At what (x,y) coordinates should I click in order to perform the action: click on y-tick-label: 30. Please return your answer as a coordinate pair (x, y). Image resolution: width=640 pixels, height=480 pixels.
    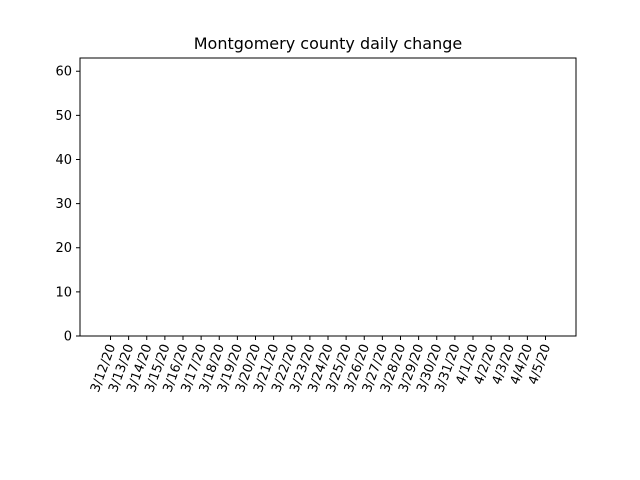
    Looking at the image, I should click on (63, 204).